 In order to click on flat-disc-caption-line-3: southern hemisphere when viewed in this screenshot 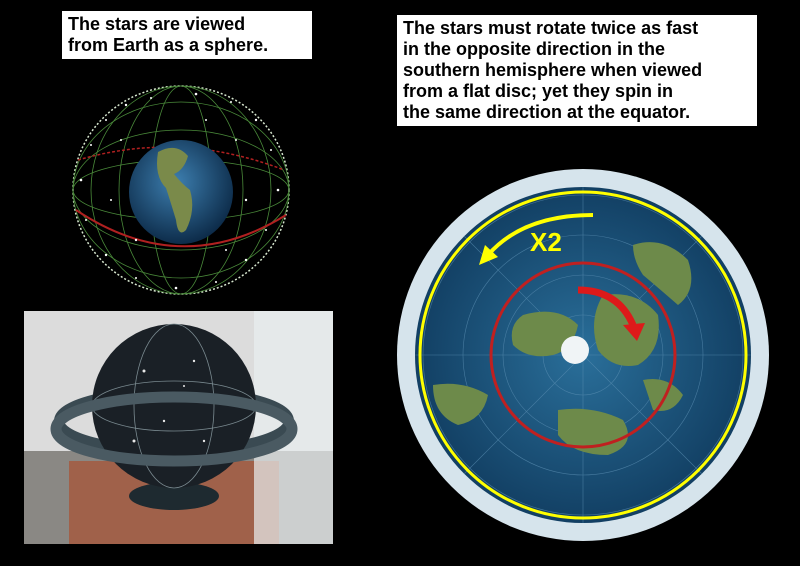, I will do `click(553, 70)`.